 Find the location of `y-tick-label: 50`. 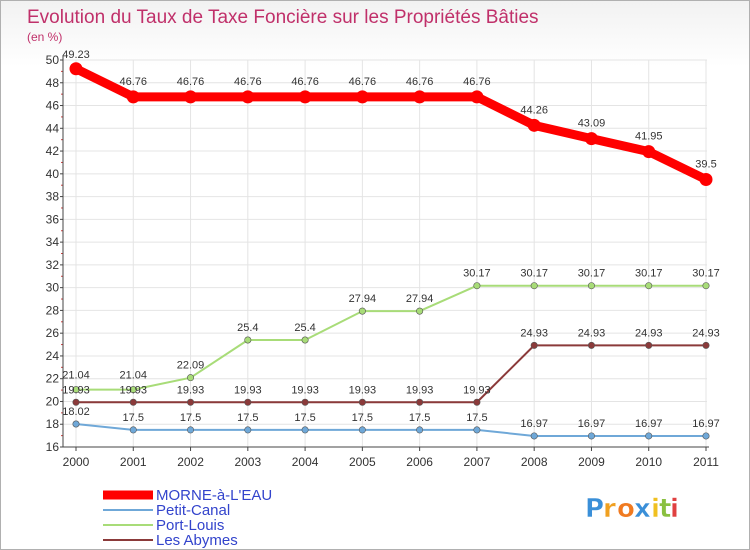

y-tick-label: 50 is located at coordinates (53, 60).